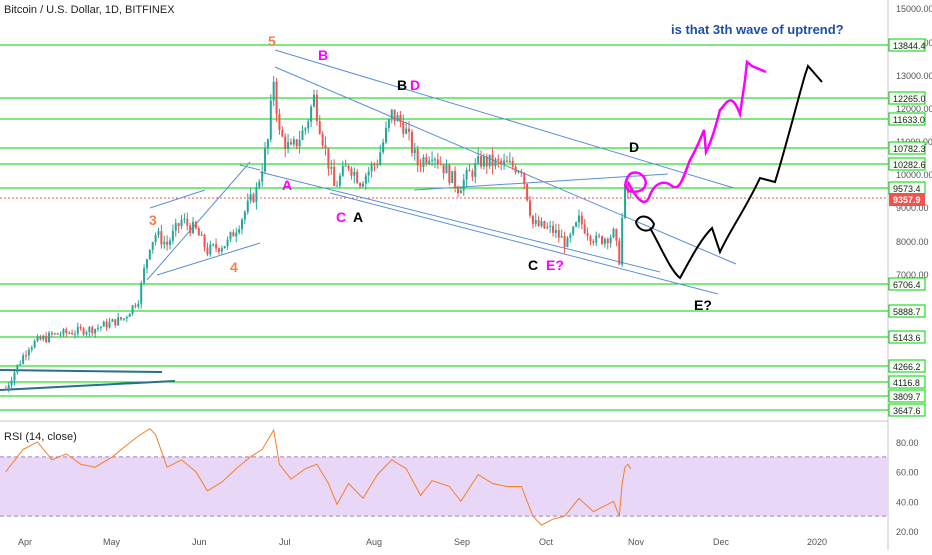  I want to click on price-tick-label: 13000.00, so click(914, 76).